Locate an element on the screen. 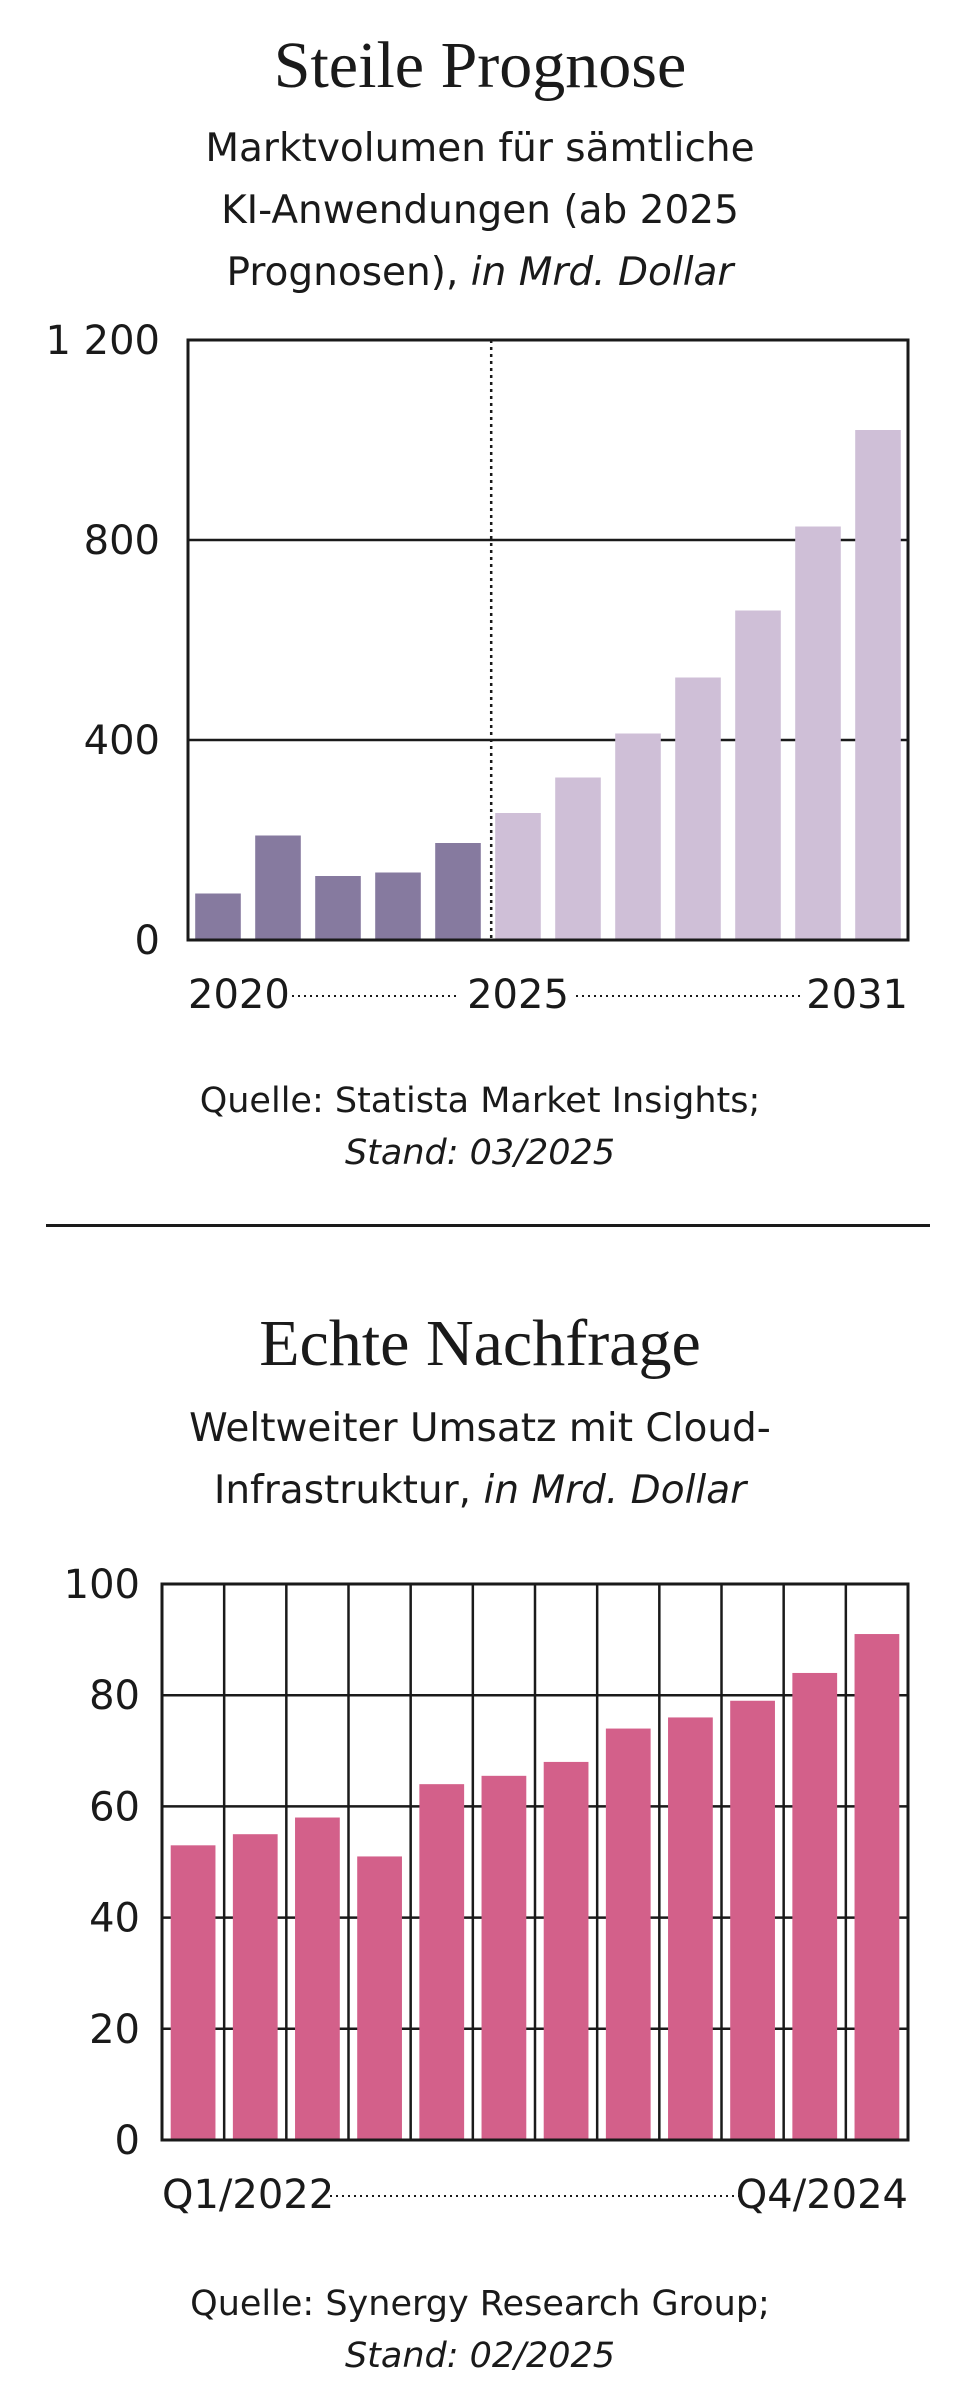 This screenshot has width=960, height=2395. chart2-bar-Q3/2023 is located at coordinates (566, 1950).